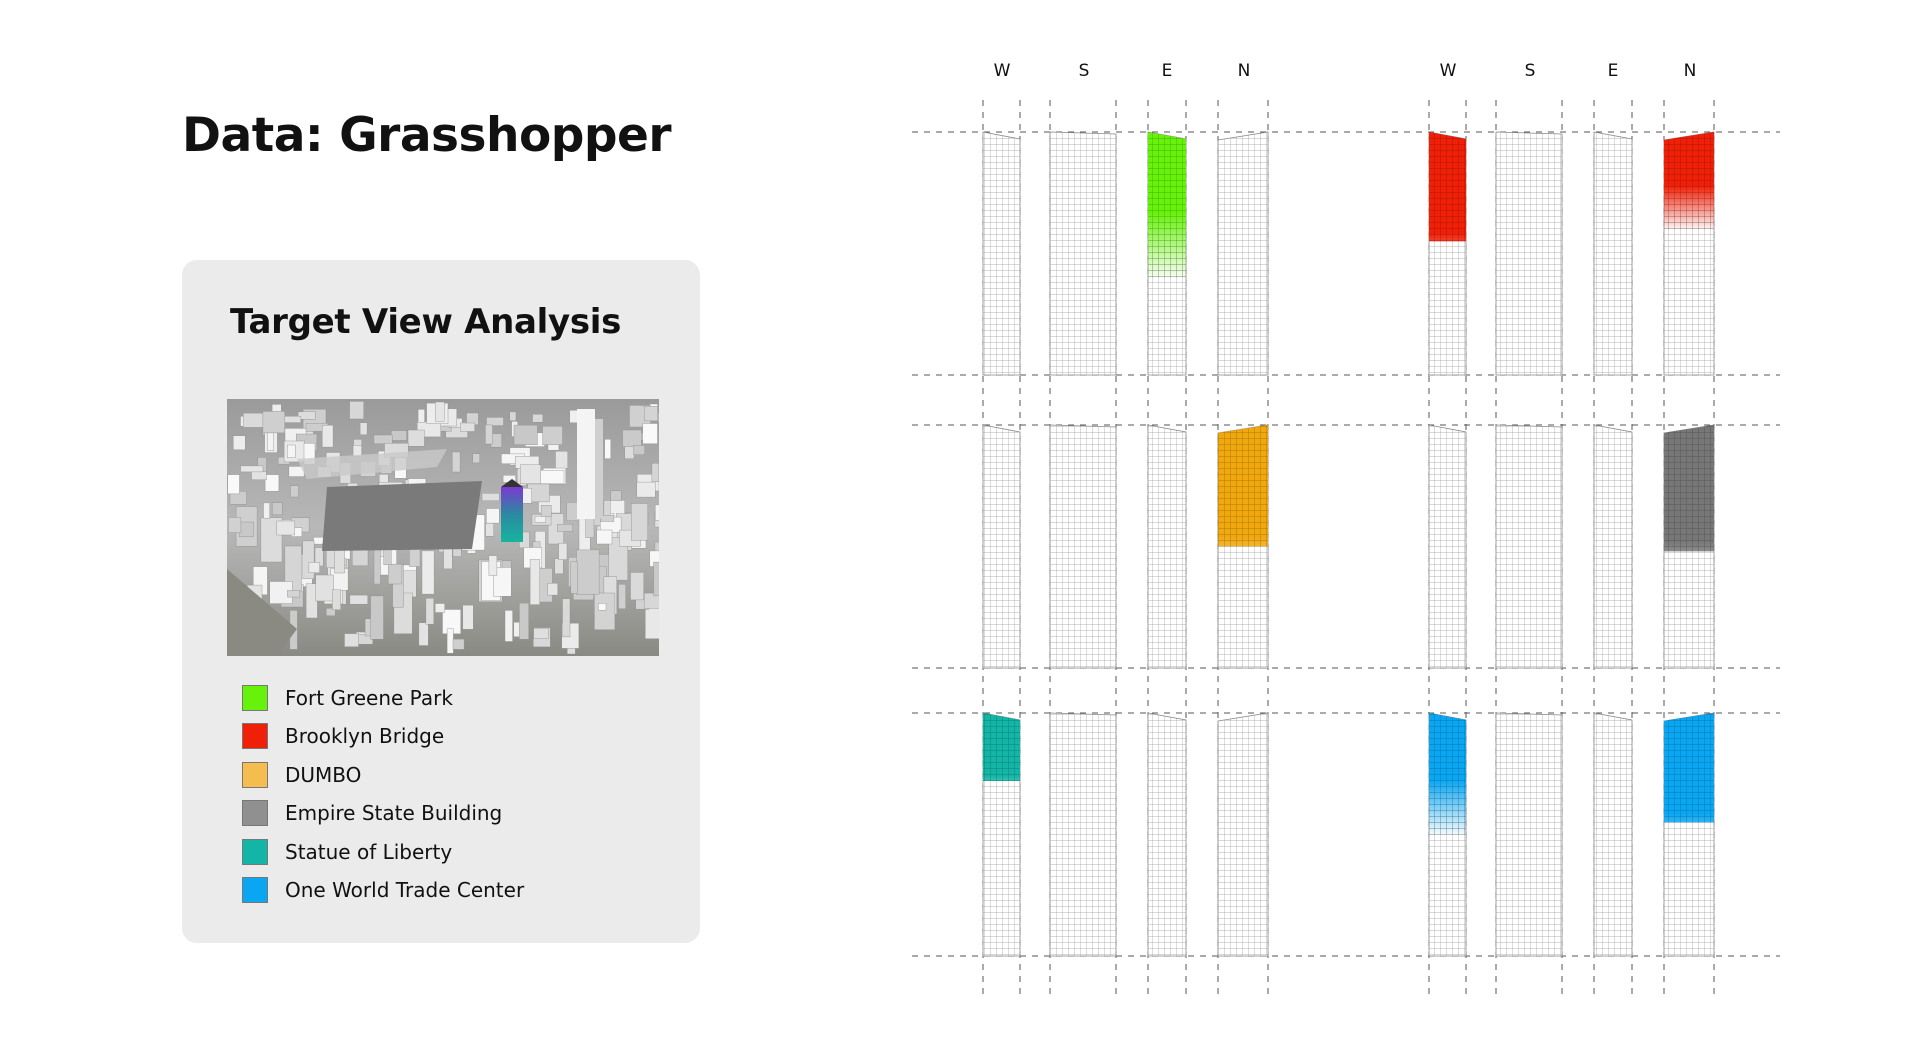 The width and height of the screenshot is (1920, 1045). I want to click on legend-label: Statue of Liberty, so click(369, 851).